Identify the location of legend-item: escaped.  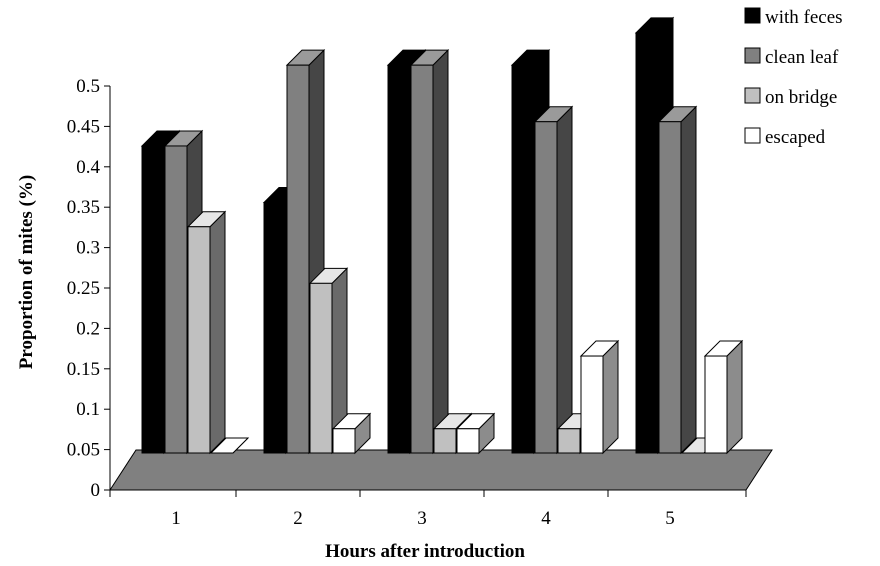
(785, 137).